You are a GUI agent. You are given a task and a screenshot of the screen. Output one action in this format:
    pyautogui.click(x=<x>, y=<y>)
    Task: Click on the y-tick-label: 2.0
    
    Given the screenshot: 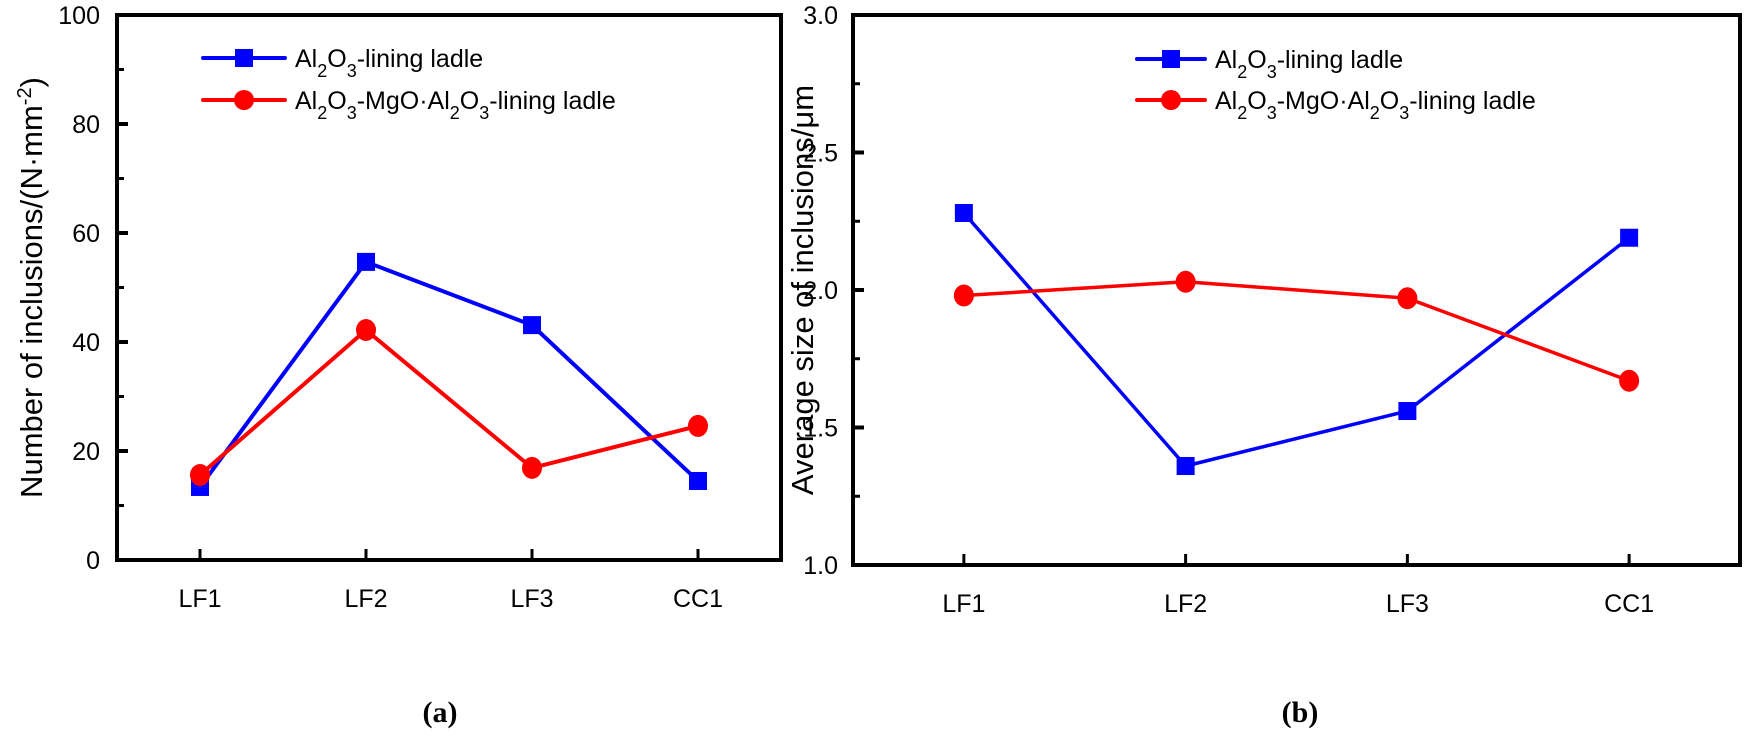 What is the action you would take?
    pyautogui.click(x=820, y=291)
    